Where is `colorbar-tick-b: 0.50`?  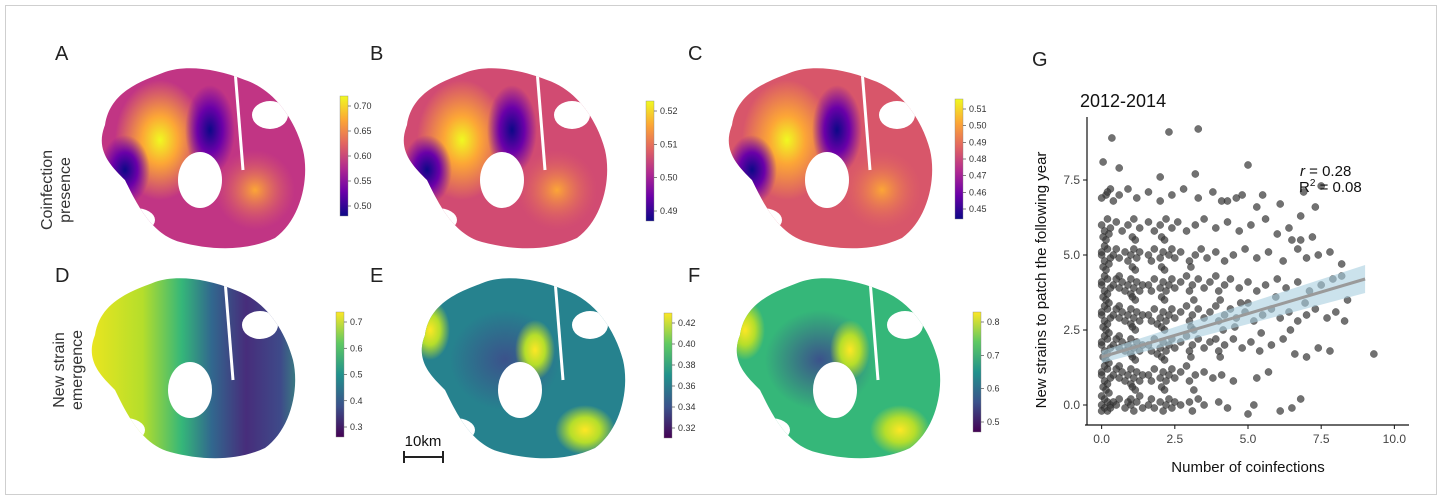 colorbar-tick-b: 0.50 is located at coordinates (669, 178).